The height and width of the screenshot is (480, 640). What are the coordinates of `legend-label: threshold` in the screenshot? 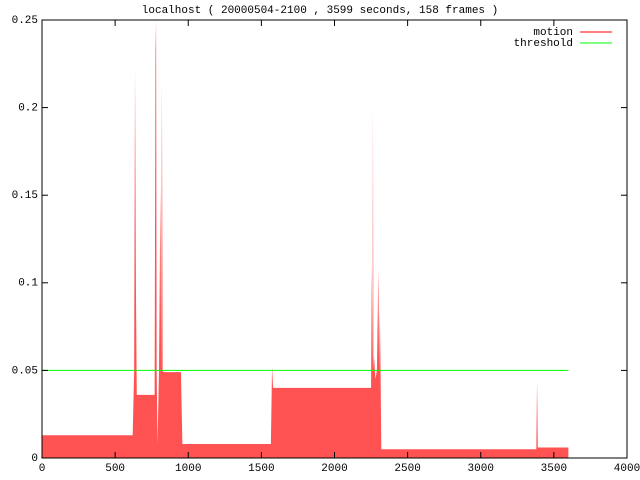 It's located at (543, 44).